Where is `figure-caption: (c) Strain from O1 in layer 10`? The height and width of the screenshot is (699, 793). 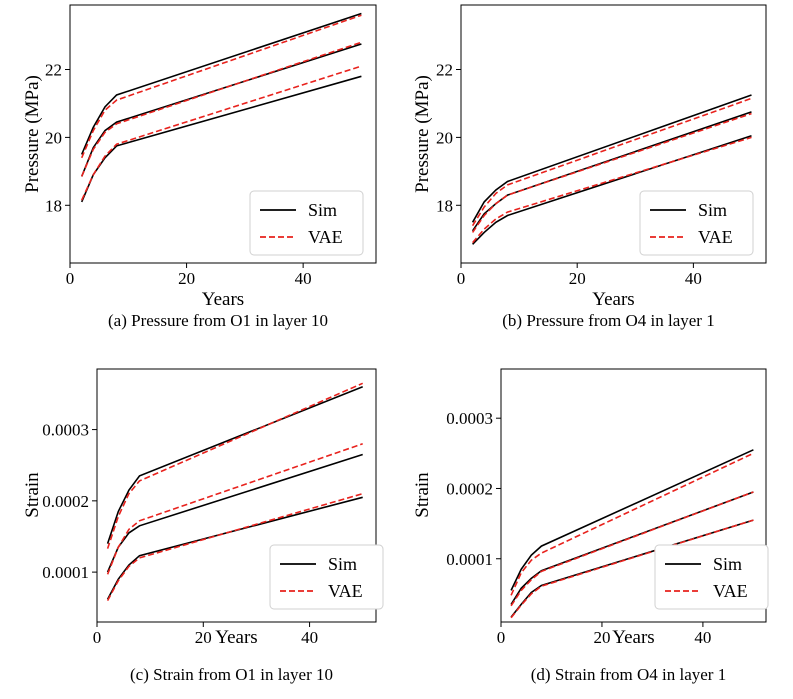
figure-caption: (c) Strain from O1 in layer 10 is located at coordinates (231, 674).